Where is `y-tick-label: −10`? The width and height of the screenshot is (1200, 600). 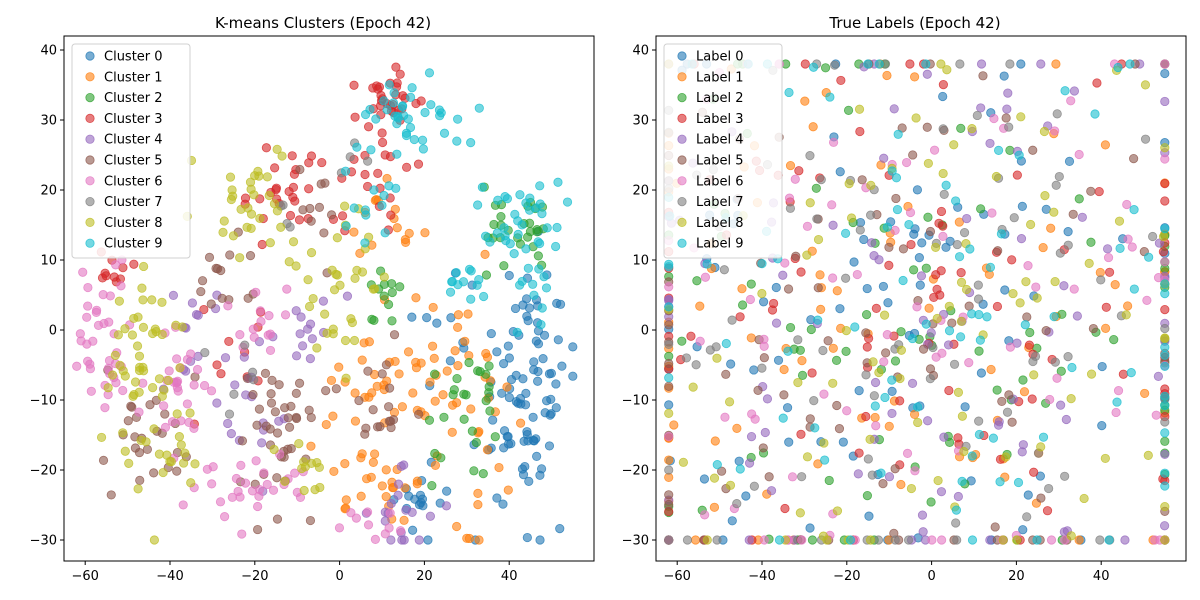 y-tick-label: −10 is located at coordinates (43, 401).